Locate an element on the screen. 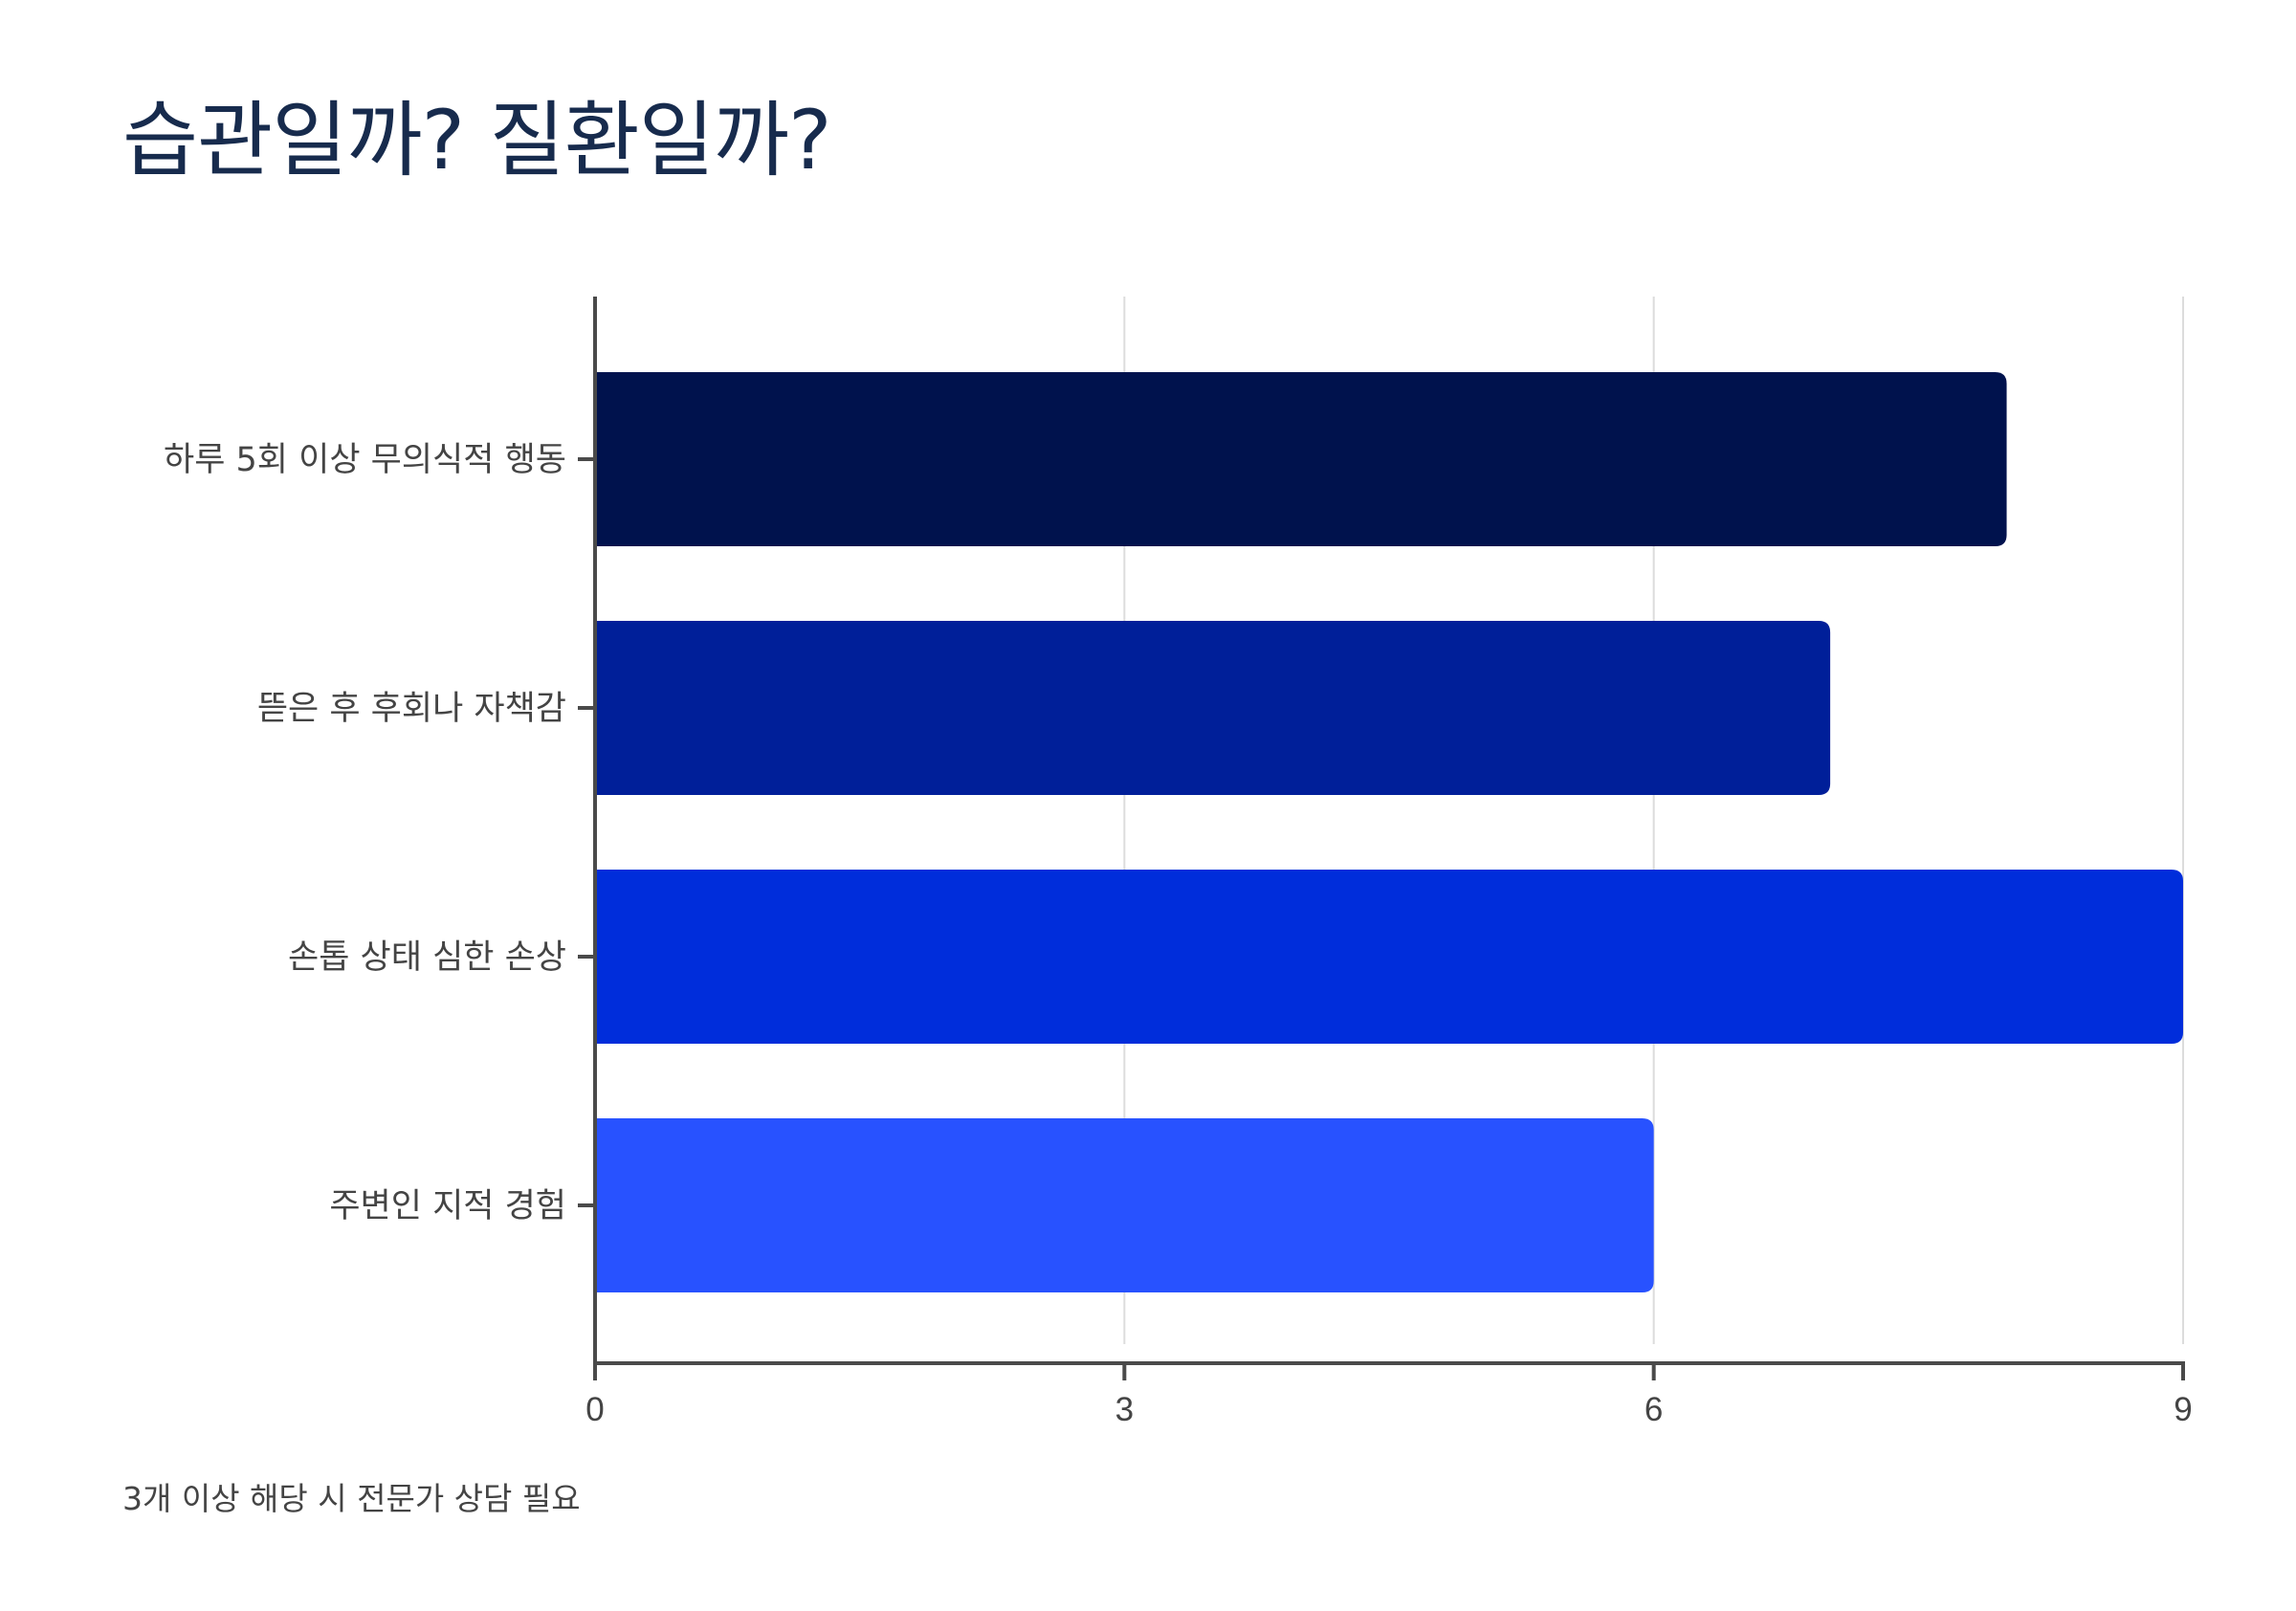 Image resolution: width=2296 pixels, height=1611 pixels. y-tick-label-1: 뜯은 후 후회나 자책감 is located at coordinates (411, 709).